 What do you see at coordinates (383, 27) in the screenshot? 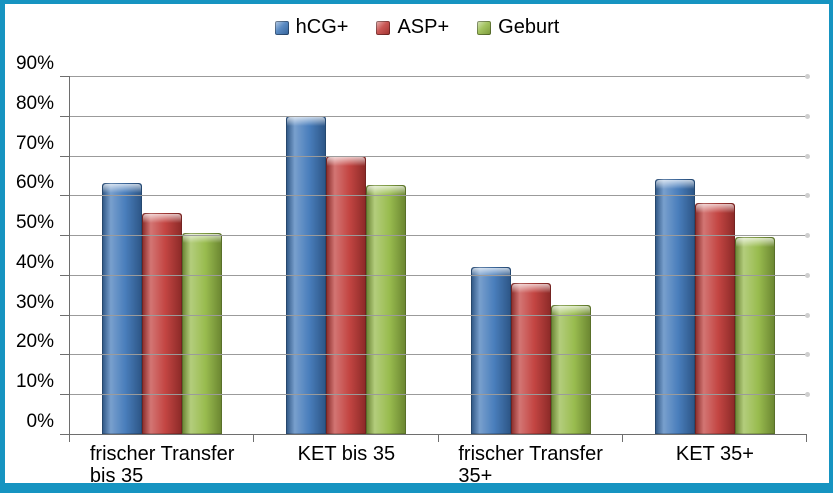
I see `legend-swatch-asp-icon` at bounding box center [383, 27].